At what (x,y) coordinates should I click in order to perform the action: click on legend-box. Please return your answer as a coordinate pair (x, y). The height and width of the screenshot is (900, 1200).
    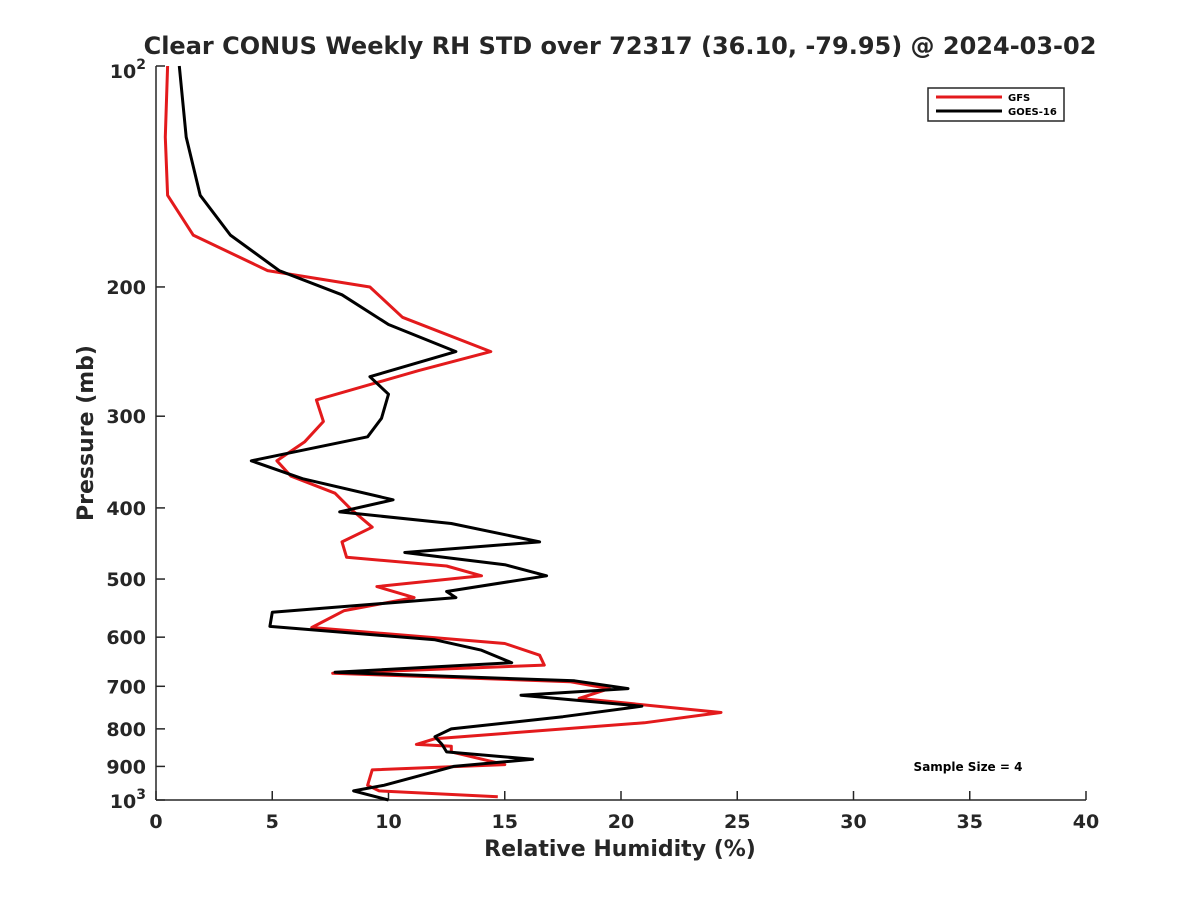
    Looking at the image, I should click on (996, 104).